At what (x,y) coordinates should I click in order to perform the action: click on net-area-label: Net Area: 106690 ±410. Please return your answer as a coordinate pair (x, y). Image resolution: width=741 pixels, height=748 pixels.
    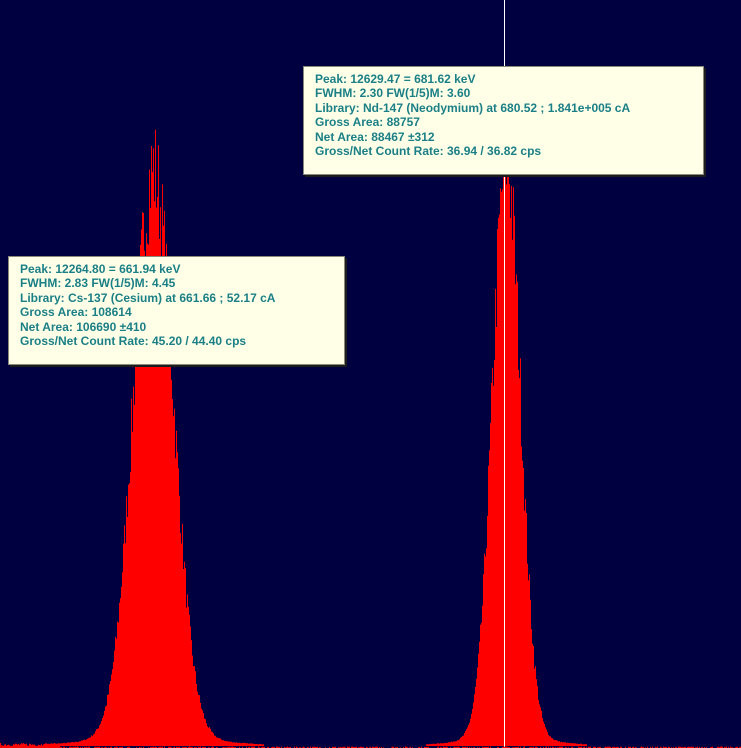
    Looking at the image, I should click on (83, 326).